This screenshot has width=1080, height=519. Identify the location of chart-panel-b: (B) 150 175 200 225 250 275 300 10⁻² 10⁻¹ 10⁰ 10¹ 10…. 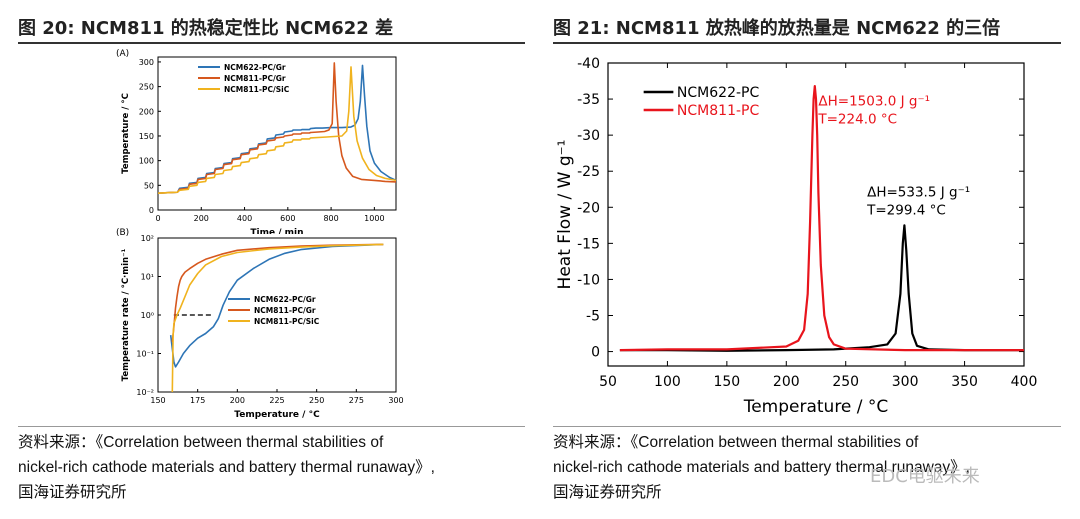
(260, 324).